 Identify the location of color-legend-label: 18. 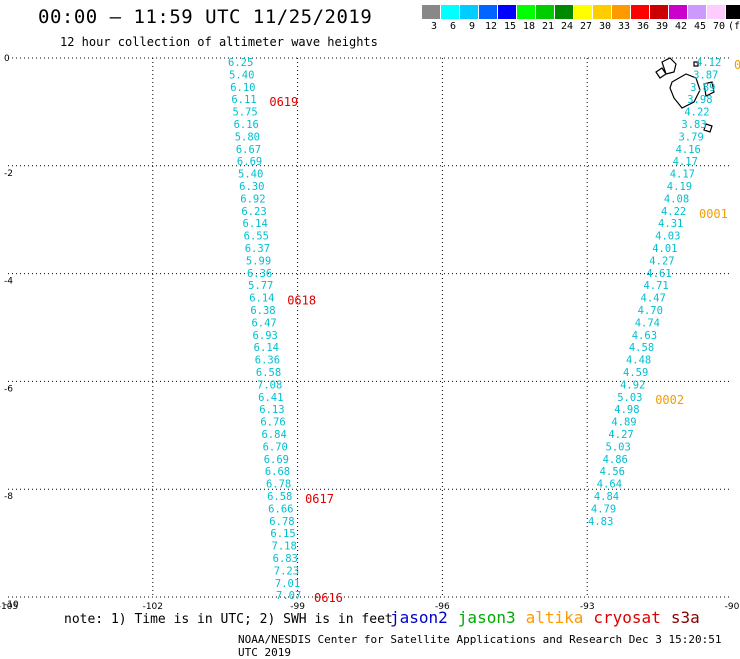
(529, 26).